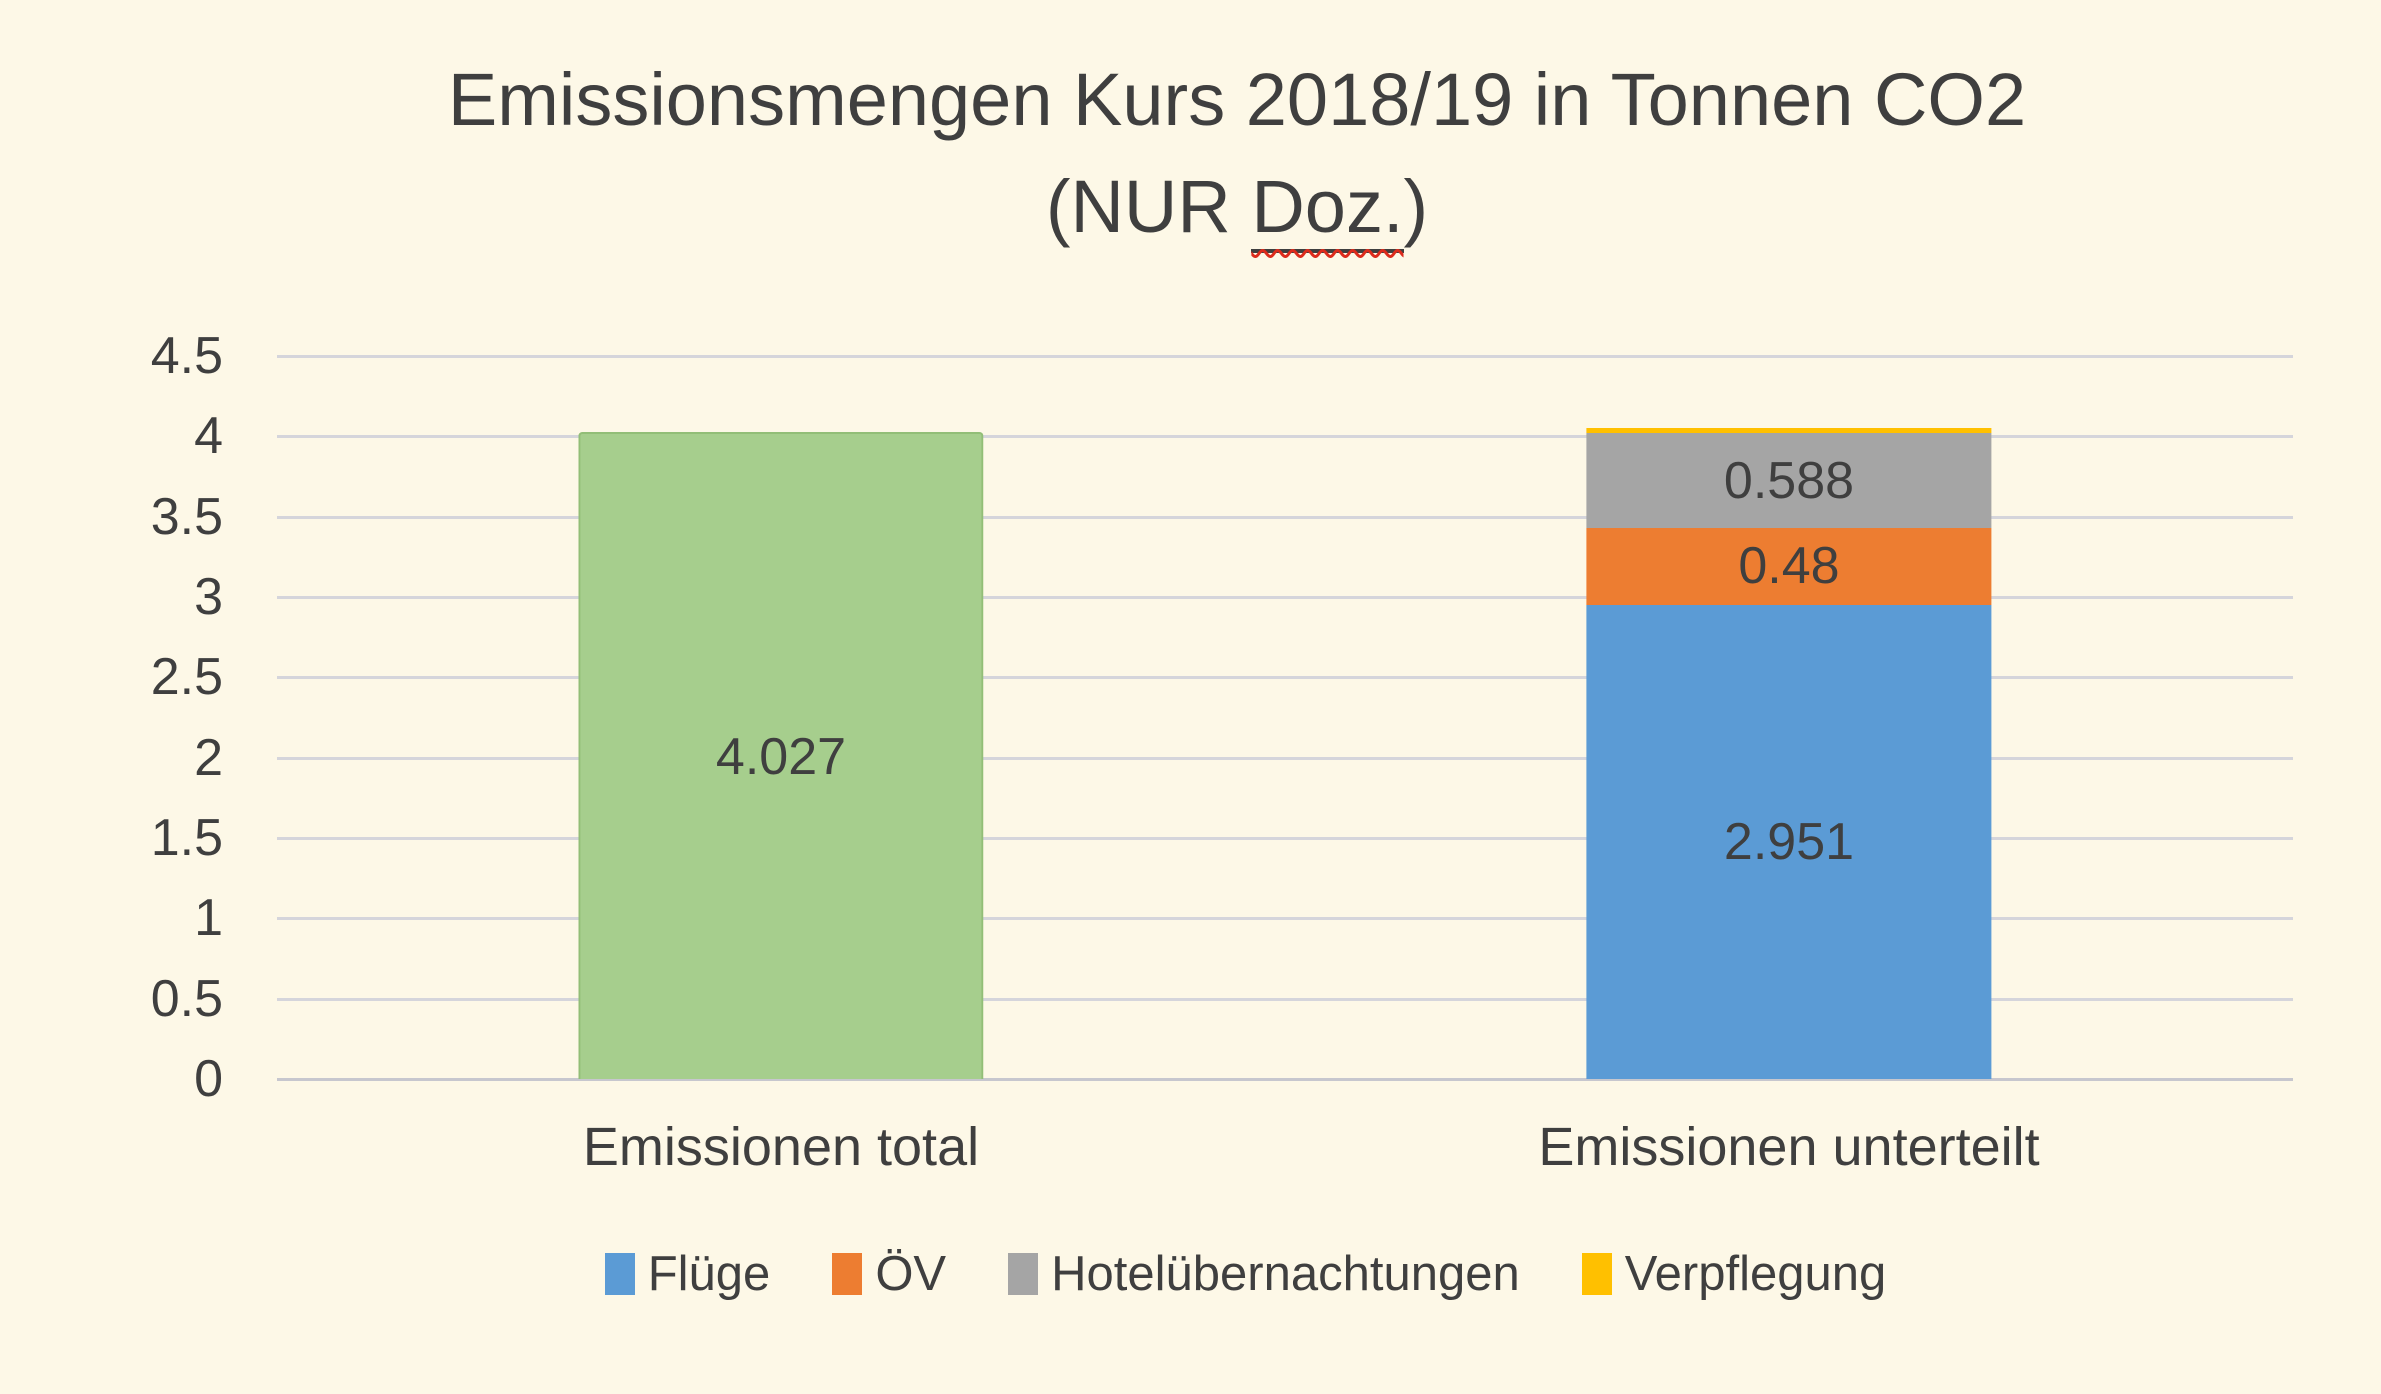 The image size is (2381, 1394). Describe the element at coordinates (208, 436) in the screenshot. I see `y-axis-tick-label: 4` at that location.